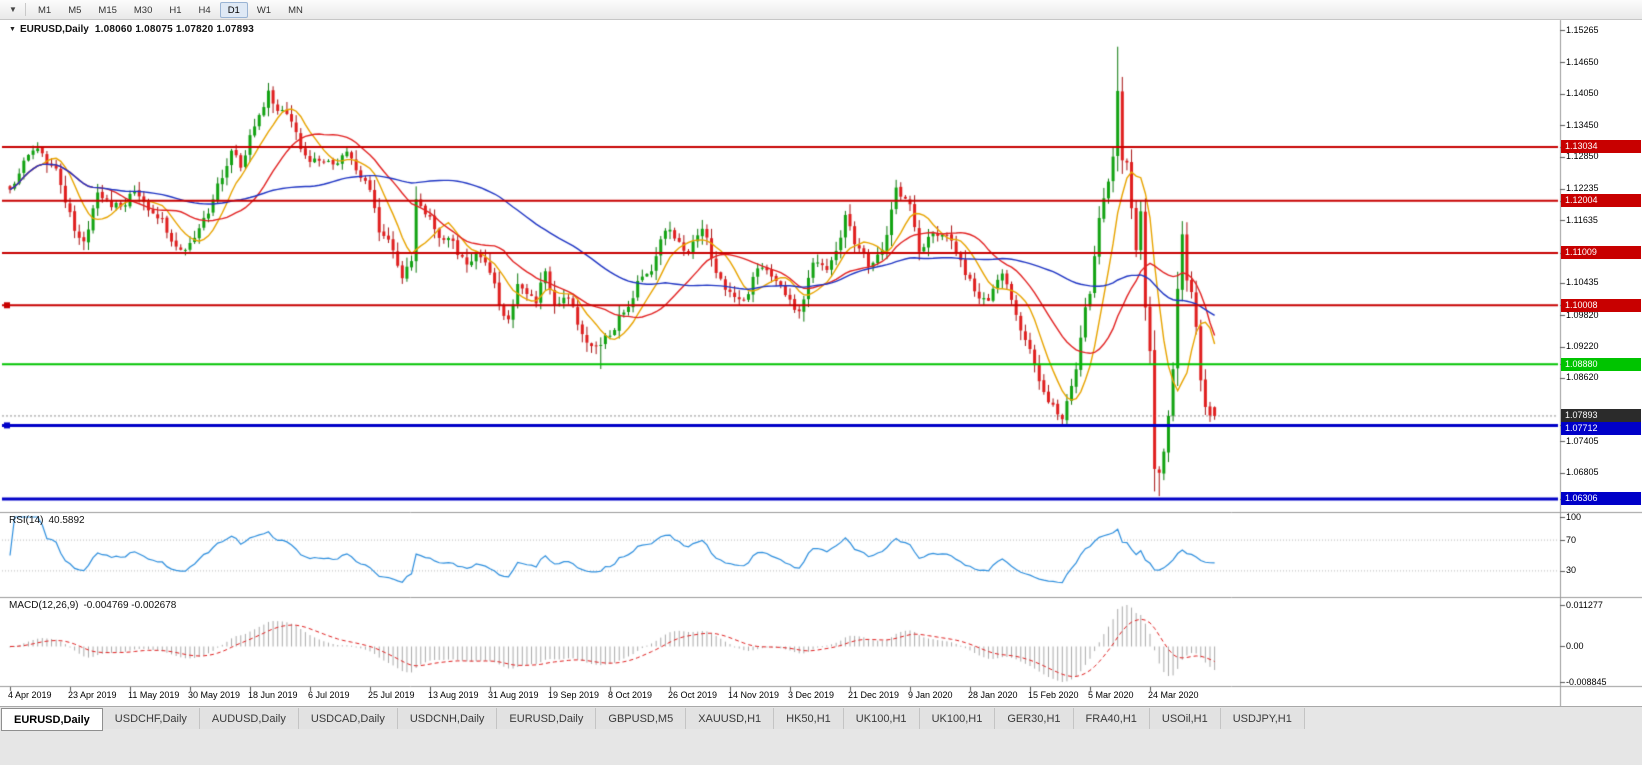 This screenshot has width=1642, height=765. Describe the element at coordinates (1582, 93) in the screenshot. I see `price-tick: 1.14050` at that location.